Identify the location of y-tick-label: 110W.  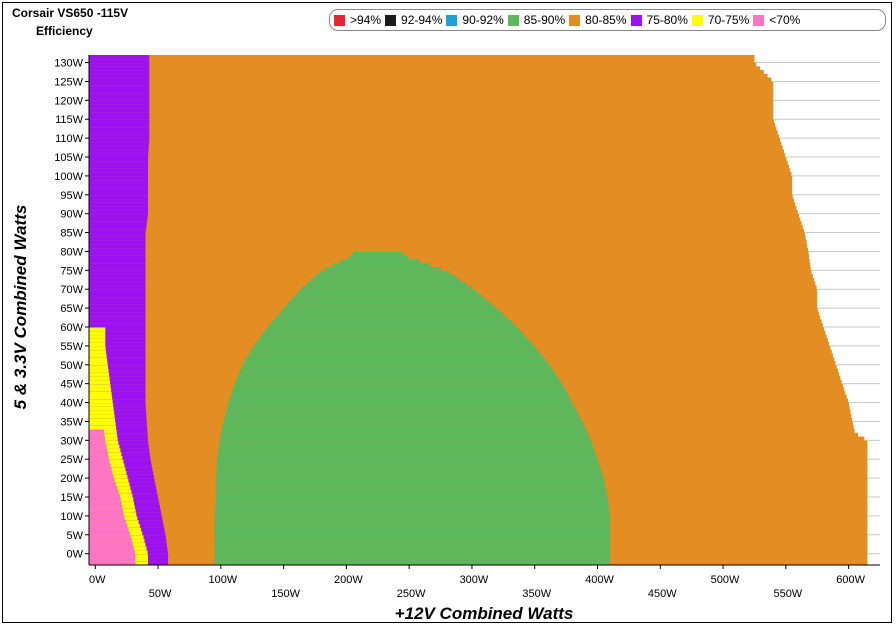
(69, 139).